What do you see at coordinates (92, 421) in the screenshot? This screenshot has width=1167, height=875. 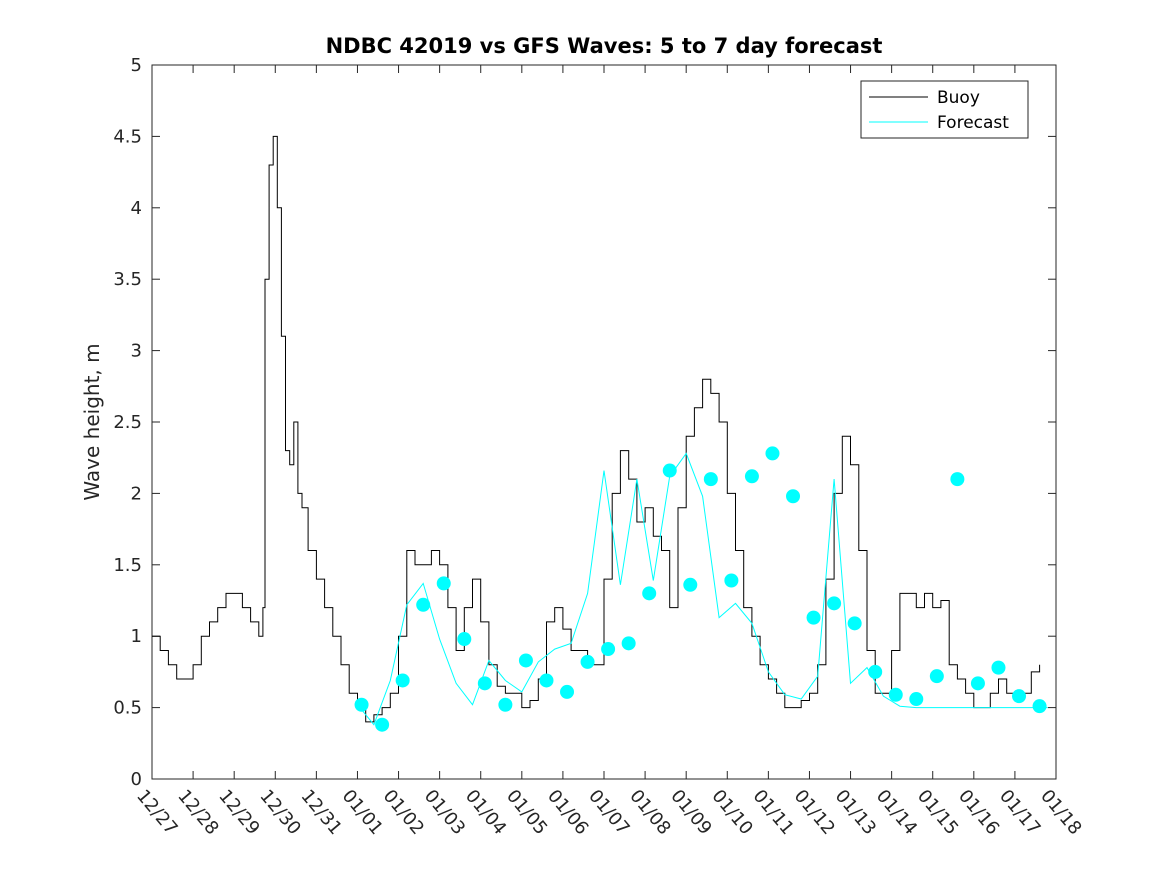 I see `y-axis-label: Wave height, m` at bounding box center [92, 421].